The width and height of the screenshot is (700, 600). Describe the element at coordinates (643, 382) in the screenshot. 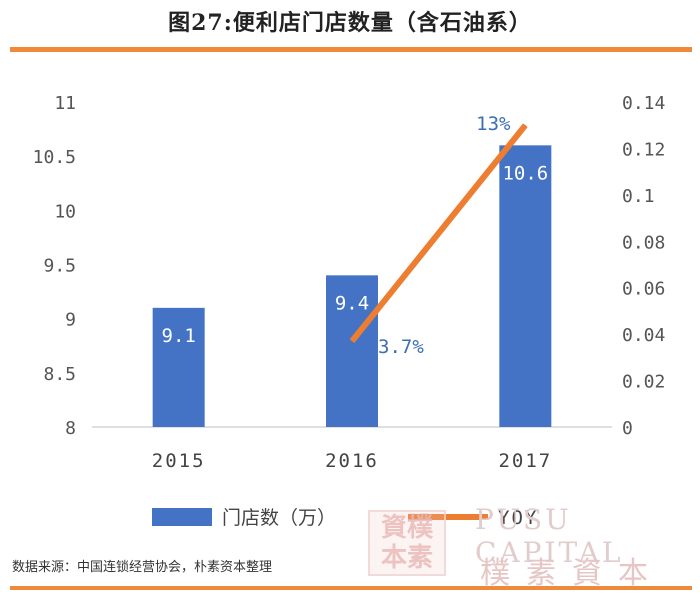

I see `y-right-tick-label: 0.02` at that location.